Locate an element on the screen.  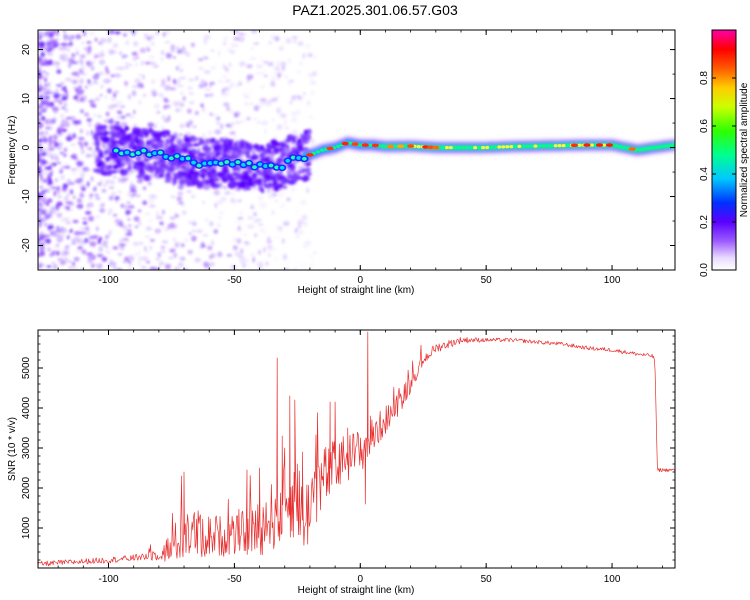
snr-ytick-label: 2000 is located at coordinates (26, 487).